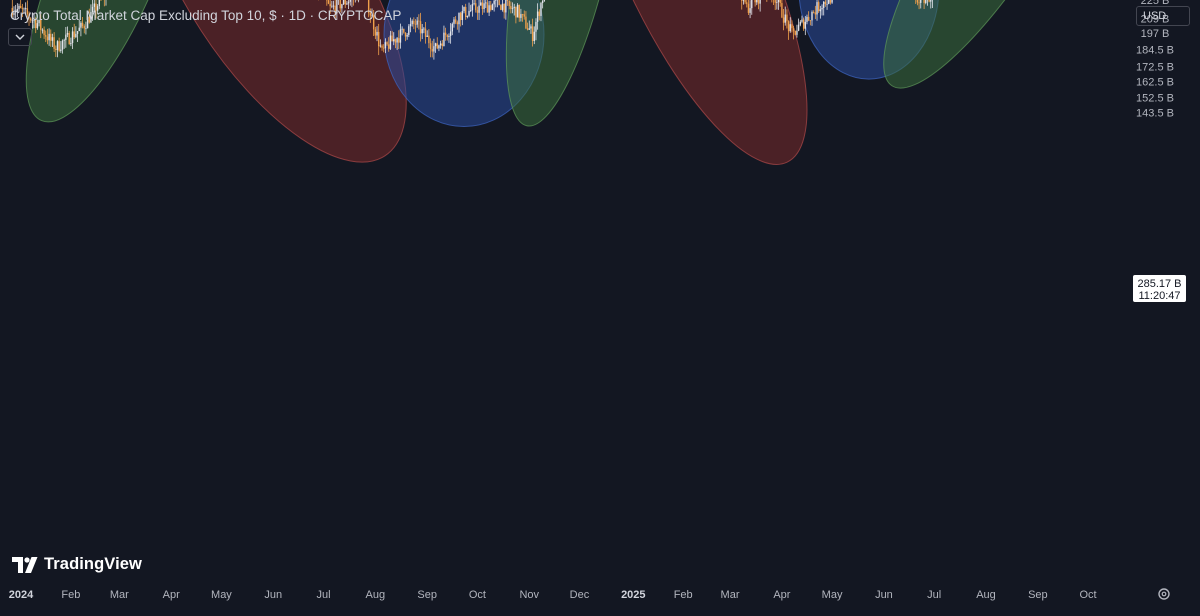 This screenshot has width=1200, height=616. What do you see at coordinates (221, 595) in the screenshot?
I see `x-tick-label: May` at bounding box center [221, 595].